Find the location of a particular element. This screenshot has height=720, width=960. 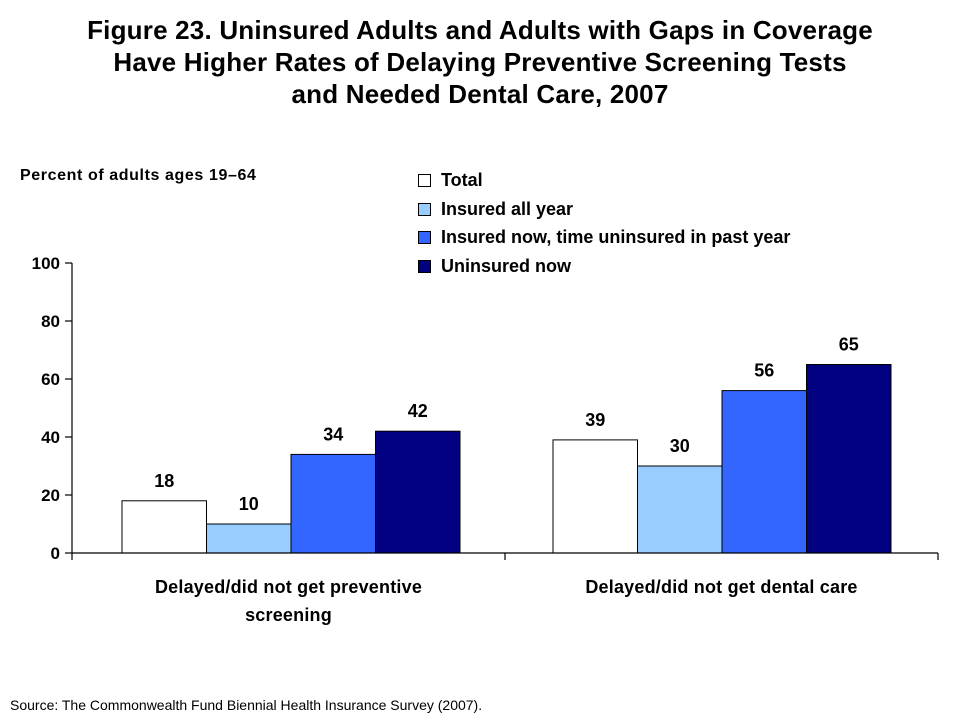

x-tick-label-line: screening is located at coordinates (288, 615).